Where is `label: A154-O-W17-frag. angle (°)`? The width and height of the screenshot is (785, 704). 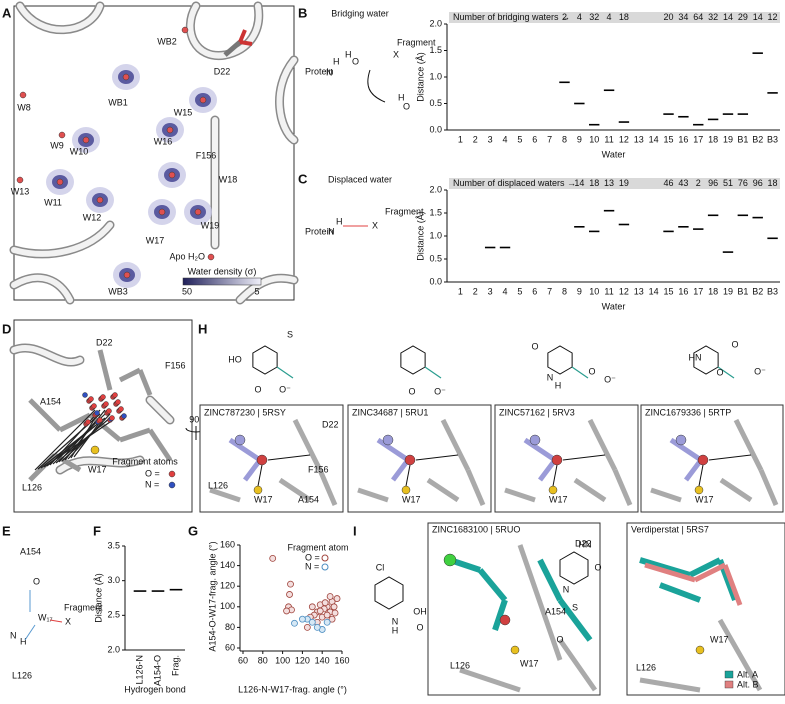
label: A154-O-W17-frag. angle (°) is located at coordinates (212, 596).